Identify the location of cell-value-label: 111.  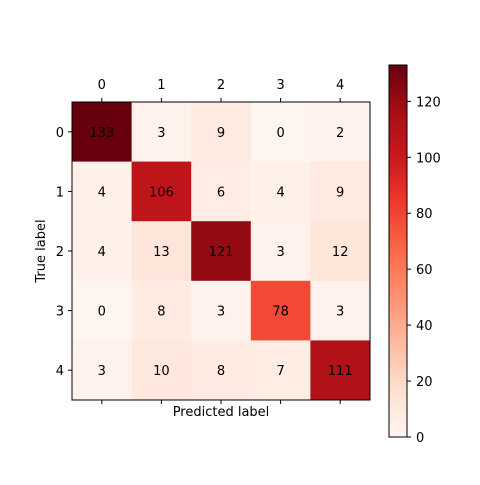
(340, 371).